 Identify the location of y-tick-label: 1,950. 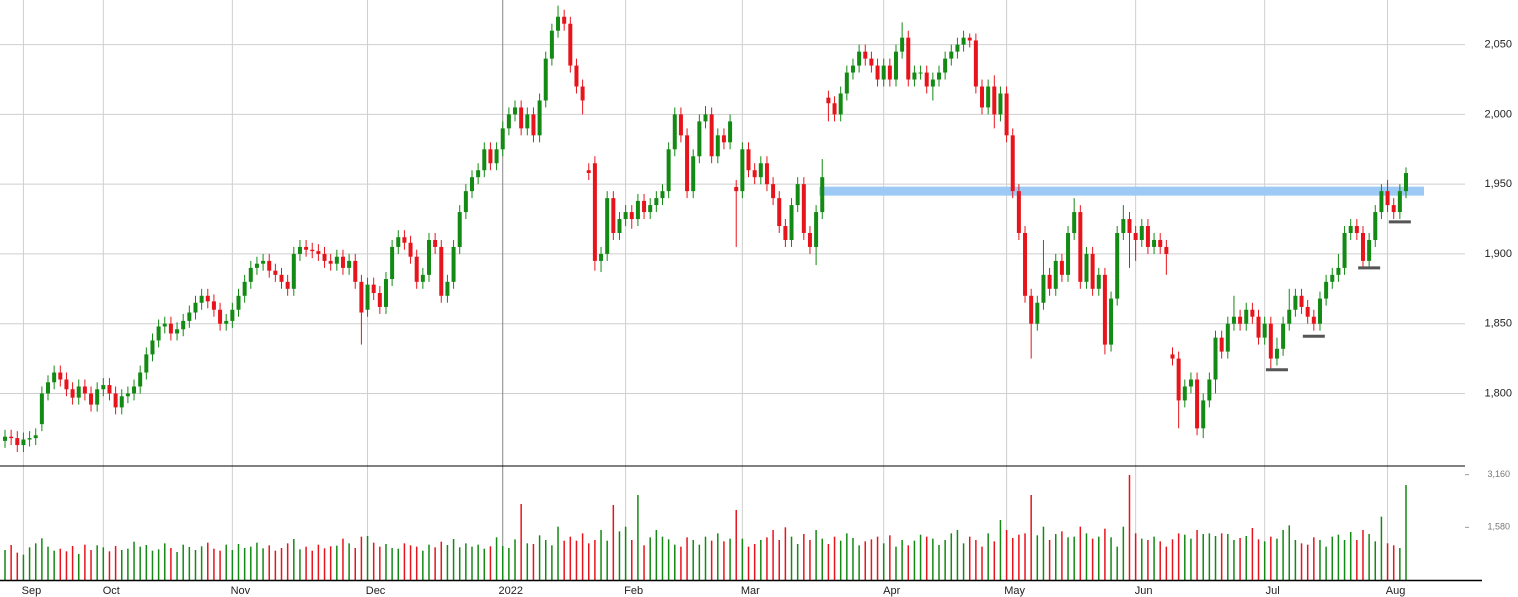
(1498, 184).